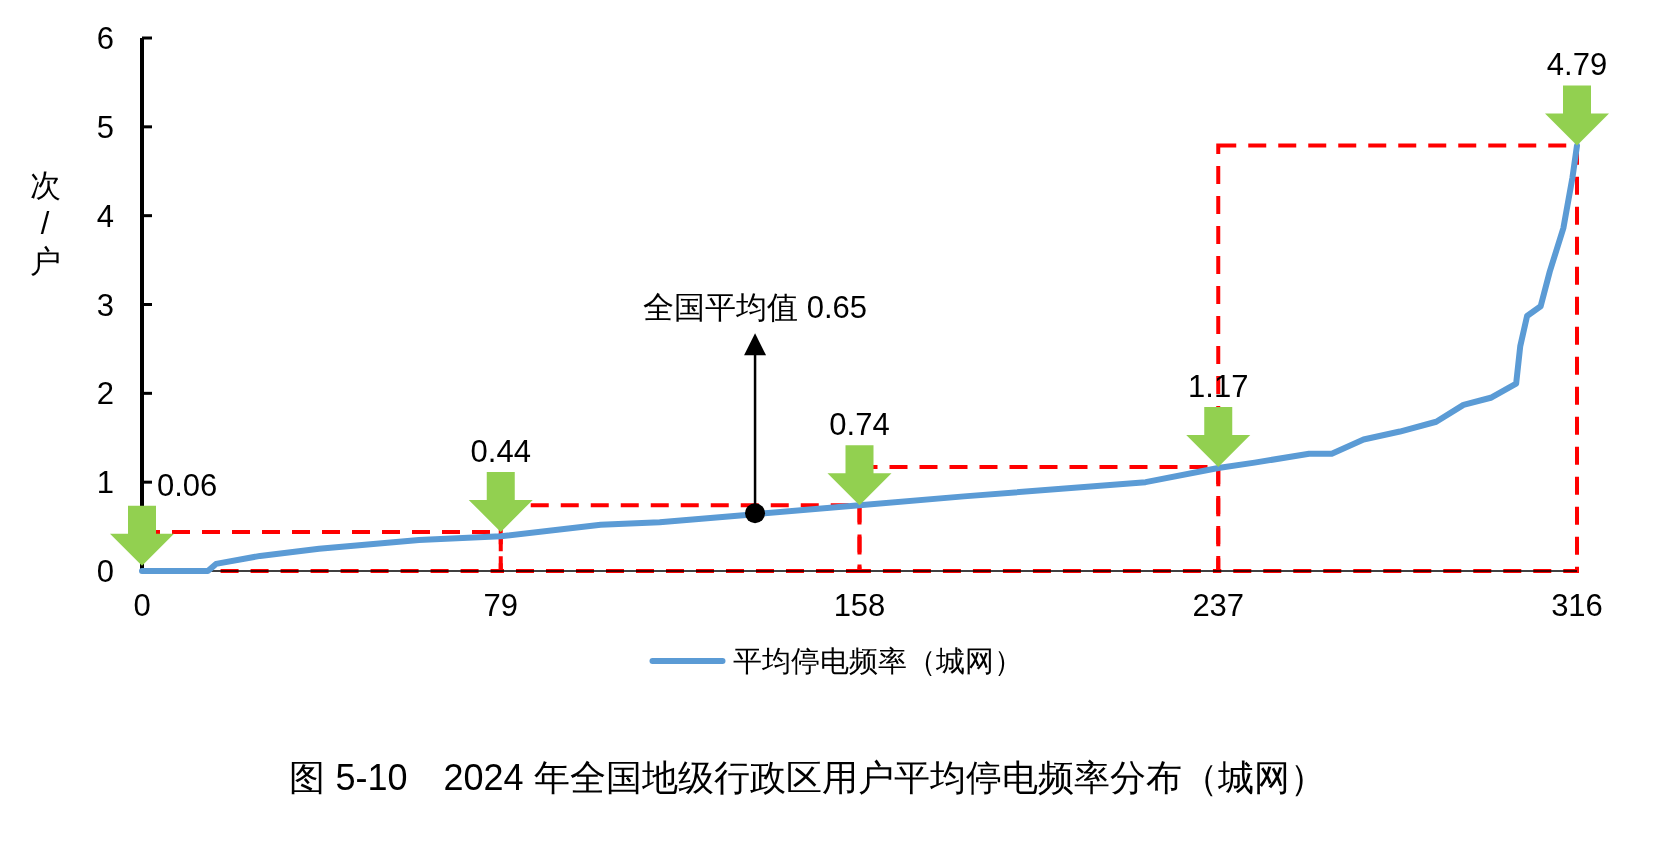 The height and width of the screenshot is (842, 1665). I want to click on x-tick-label: 316, so click(1577, 605).